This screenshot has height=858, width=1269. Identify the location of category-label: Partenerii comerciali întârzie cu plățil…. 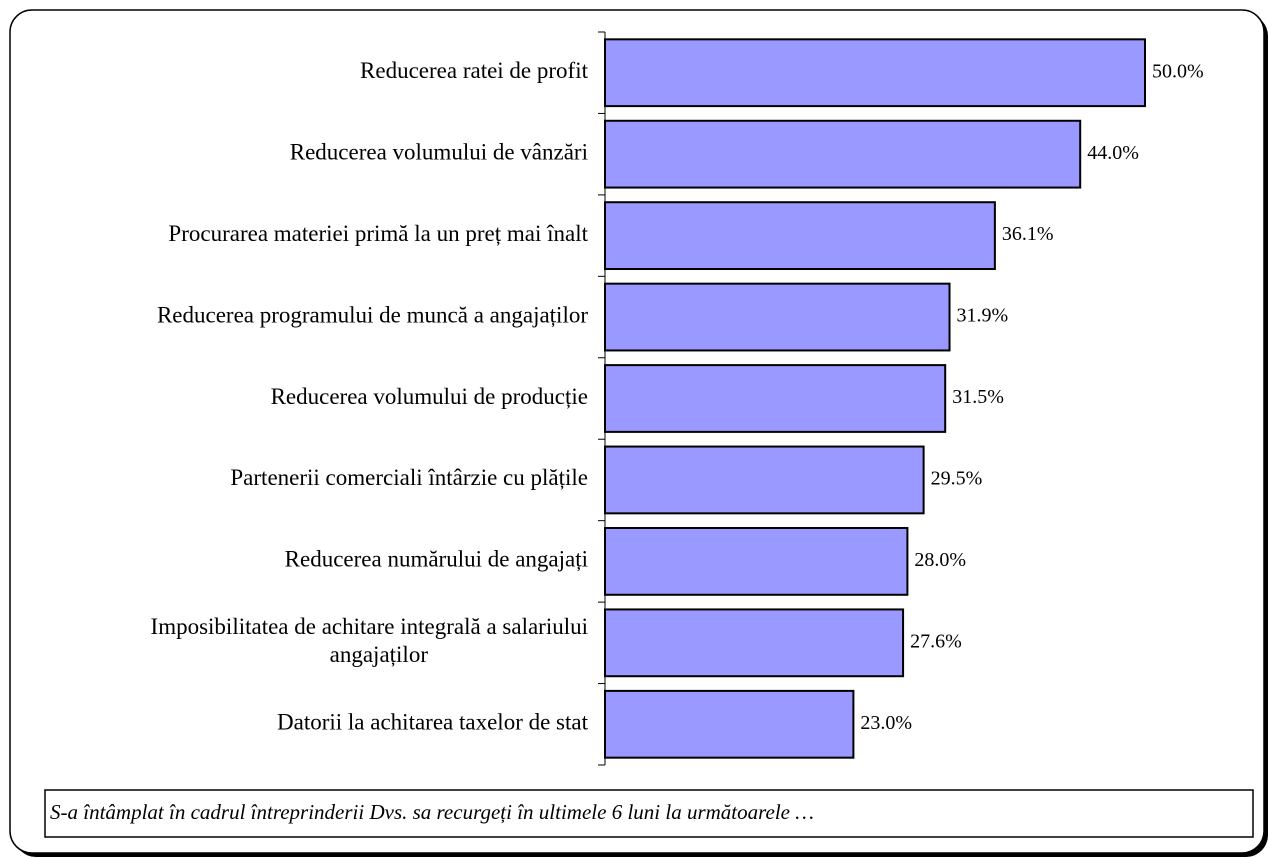
(409, 477).